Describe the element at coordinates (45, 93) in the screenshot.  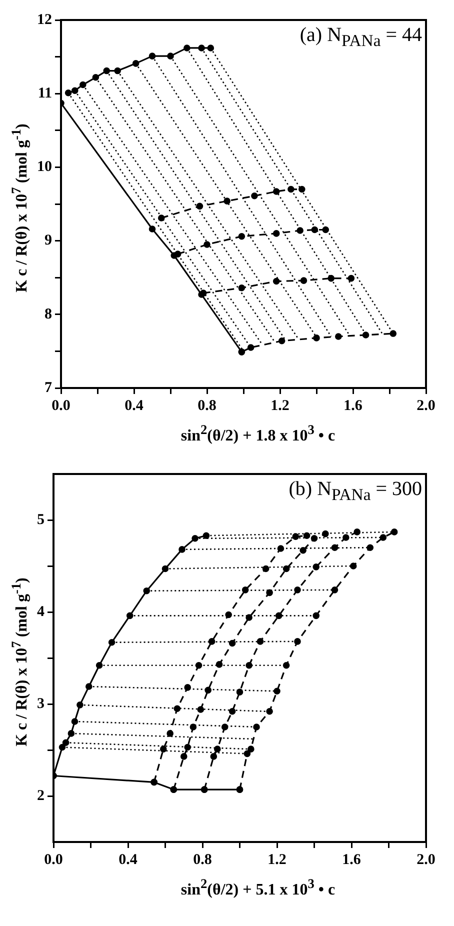
I see `y-tick-label: 11` at that location.